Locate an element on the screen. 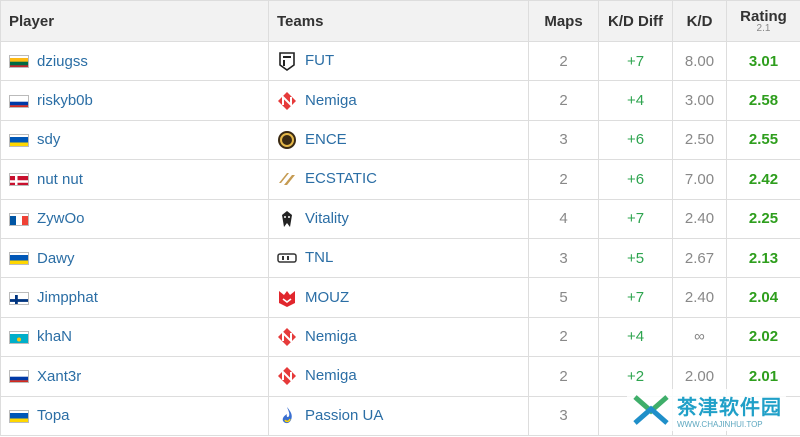  rating-cell: 2.55 is located at coordinates (763, 140).